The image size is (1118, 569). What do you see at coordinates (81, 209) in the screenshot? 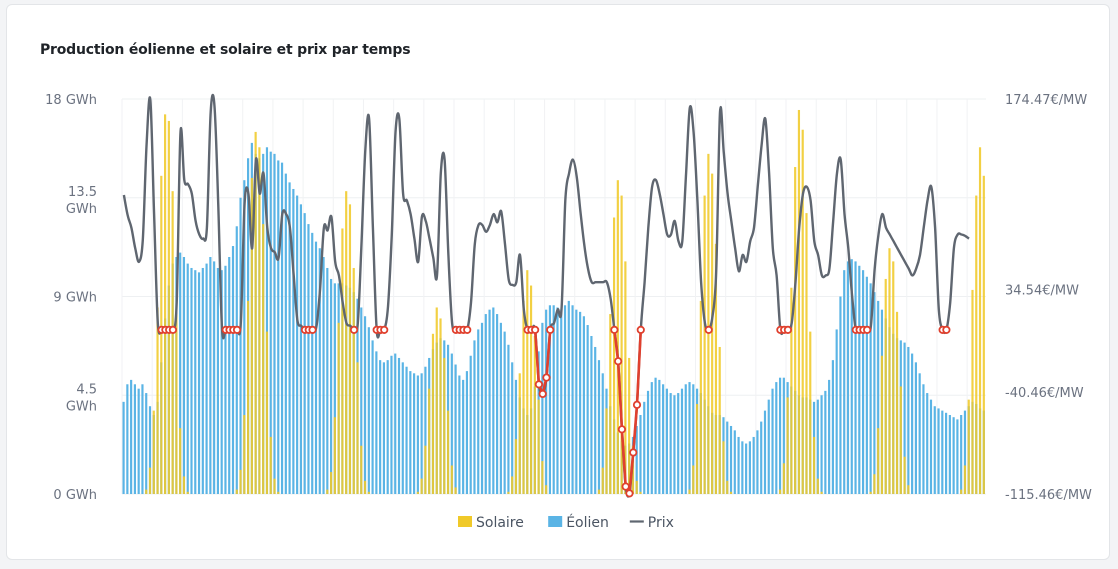
I see `y-left-tick-line: GWh` at bounding box center [81, 209].